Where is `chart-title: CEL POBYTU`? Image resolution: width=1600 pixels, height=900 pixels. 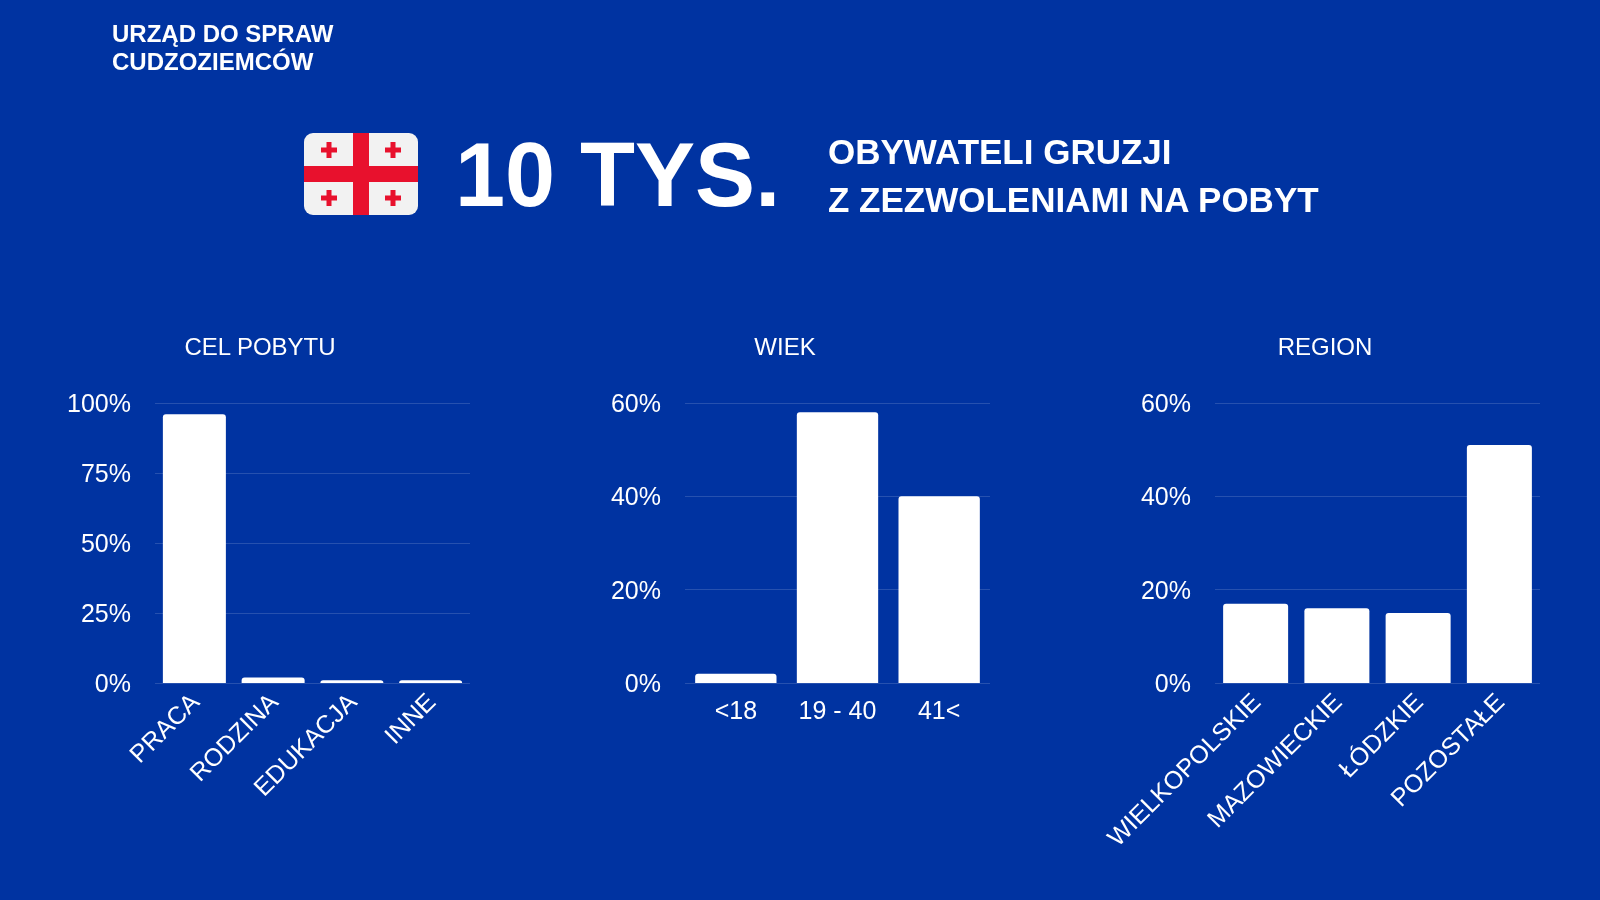 chart-title: CEL POBYTU is located at coordinates (260, 346).